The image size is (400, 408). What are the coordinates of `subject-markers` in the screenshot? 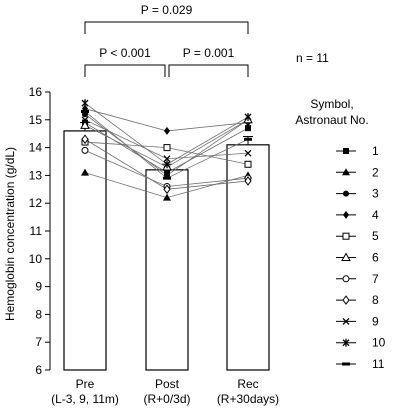 It's located at (166, 150).